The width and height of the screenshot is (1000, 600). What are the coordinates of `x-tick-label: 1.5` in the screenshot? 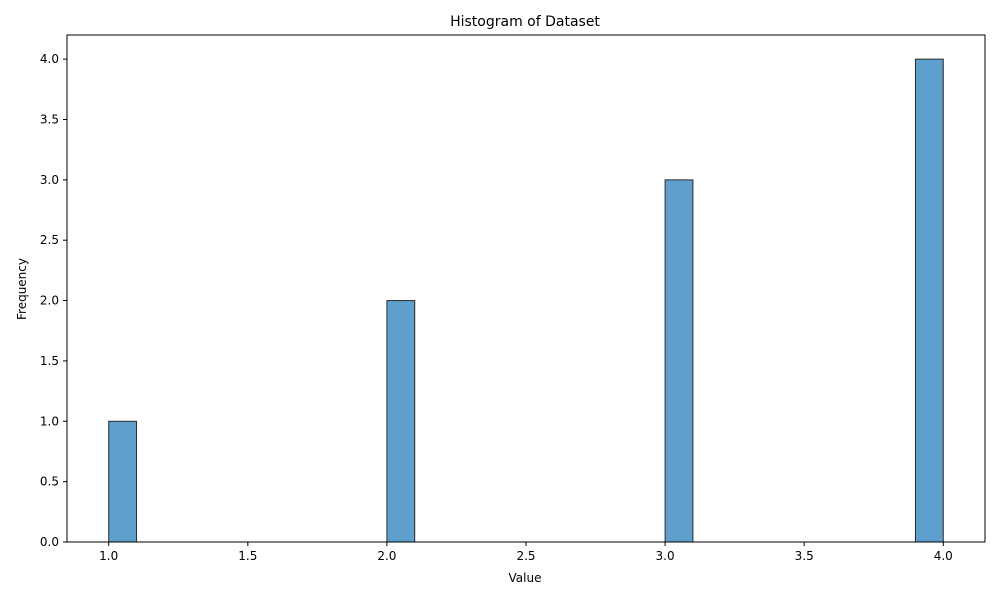 It's located at (247, 556).